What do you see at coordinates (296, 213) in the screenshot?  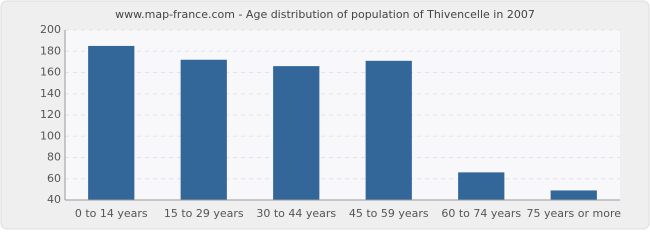 I see `x-tick-label: 30 to 44 years` at bounding box center [296, 213].